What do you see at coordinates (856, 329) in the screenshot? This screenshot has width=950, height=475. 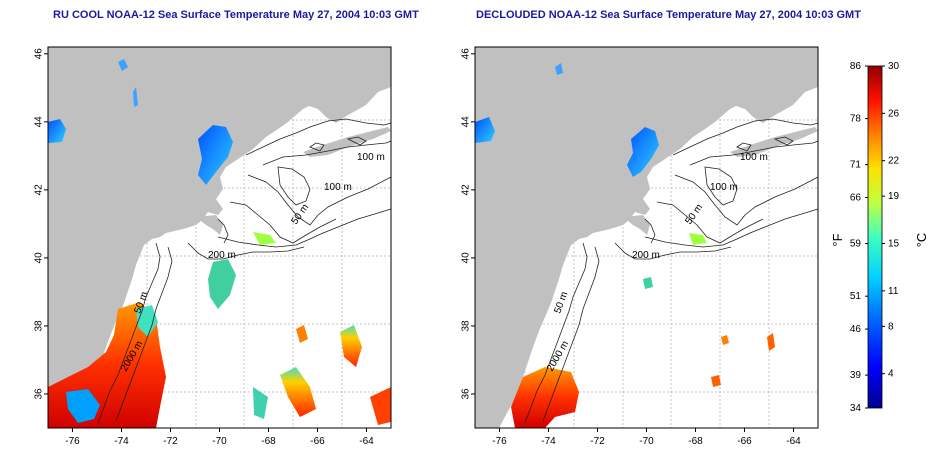 I see `fahrenheit-tick-label: 46` at bounding box center [856, 329].